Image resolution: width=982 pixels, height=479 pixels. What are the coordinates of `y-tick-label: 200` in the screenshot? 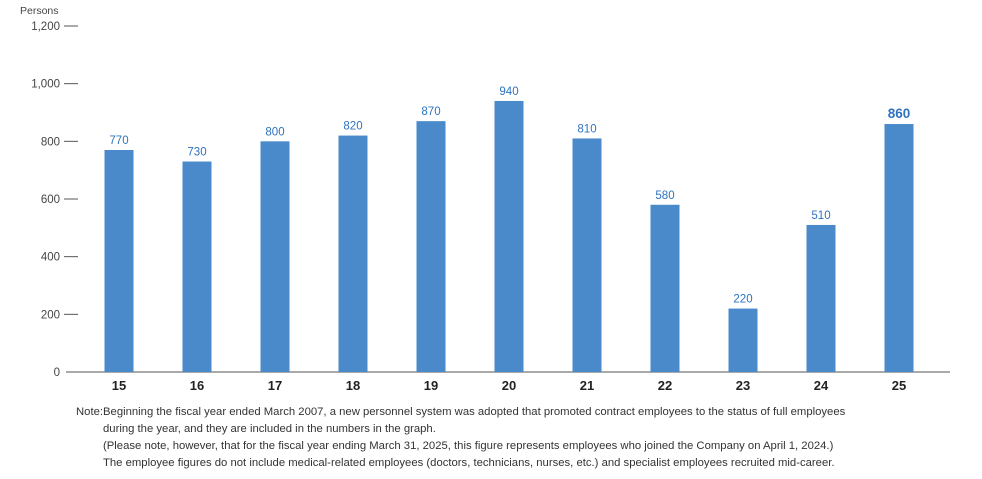 It's located at (50, 315).